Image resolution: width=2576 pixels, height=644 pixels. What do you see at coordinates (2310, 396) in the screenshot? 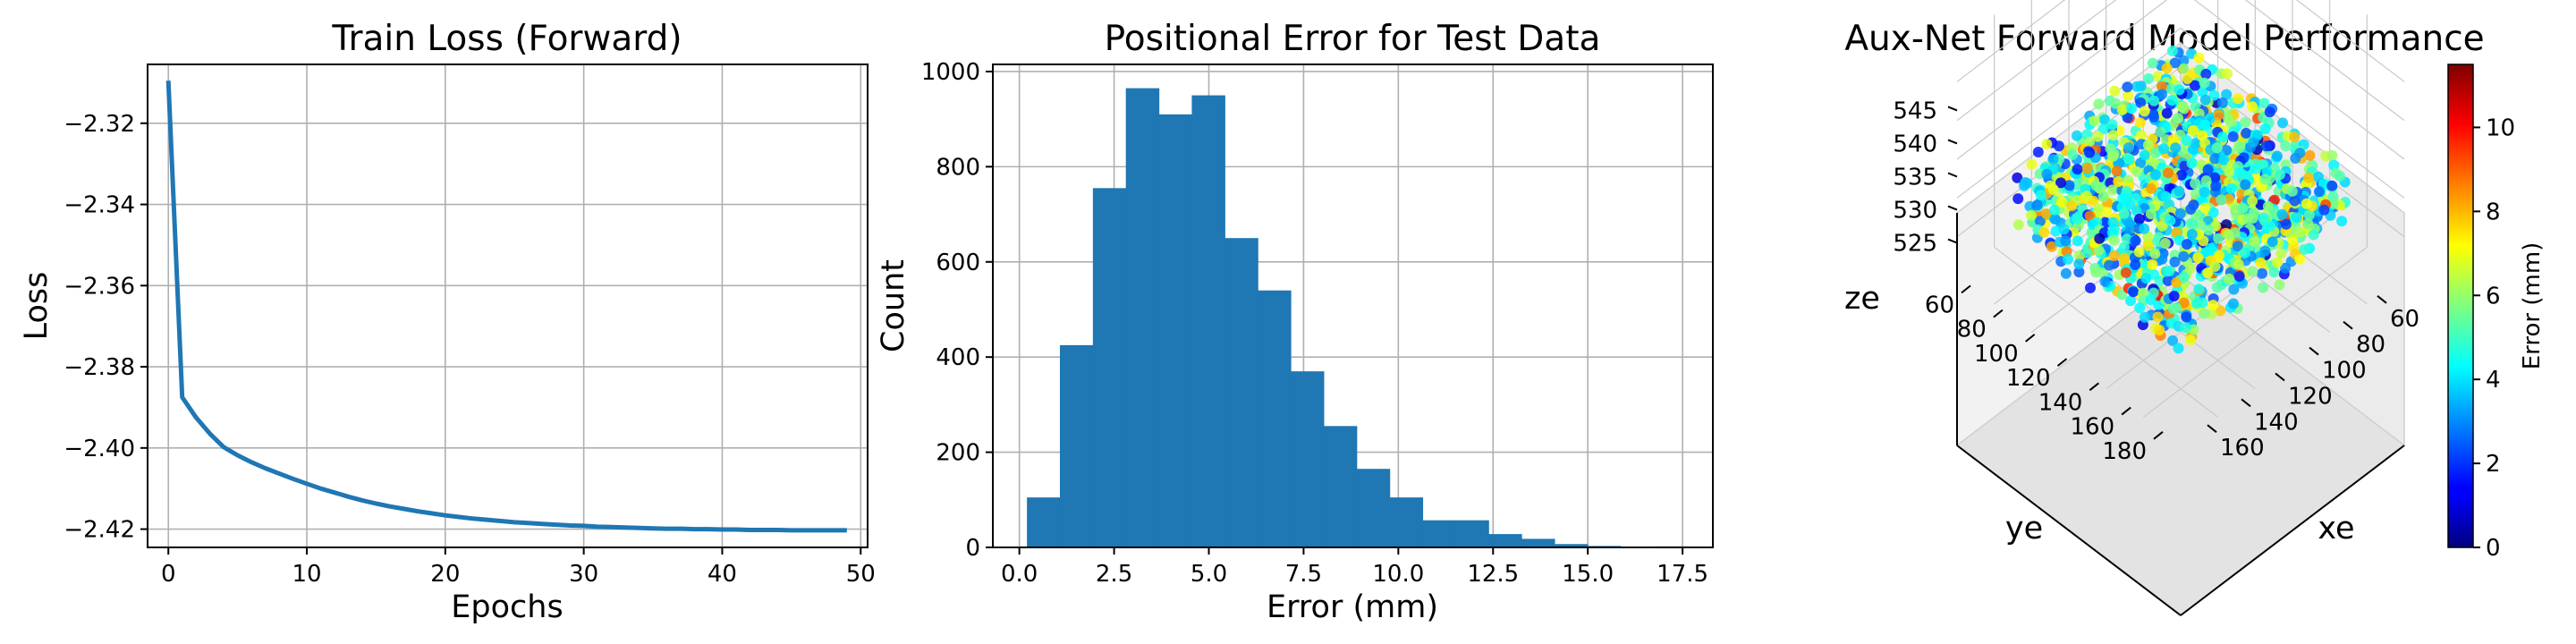
I see `scatter3d-xtick-label: 120` at bounding box center [2310, 396].